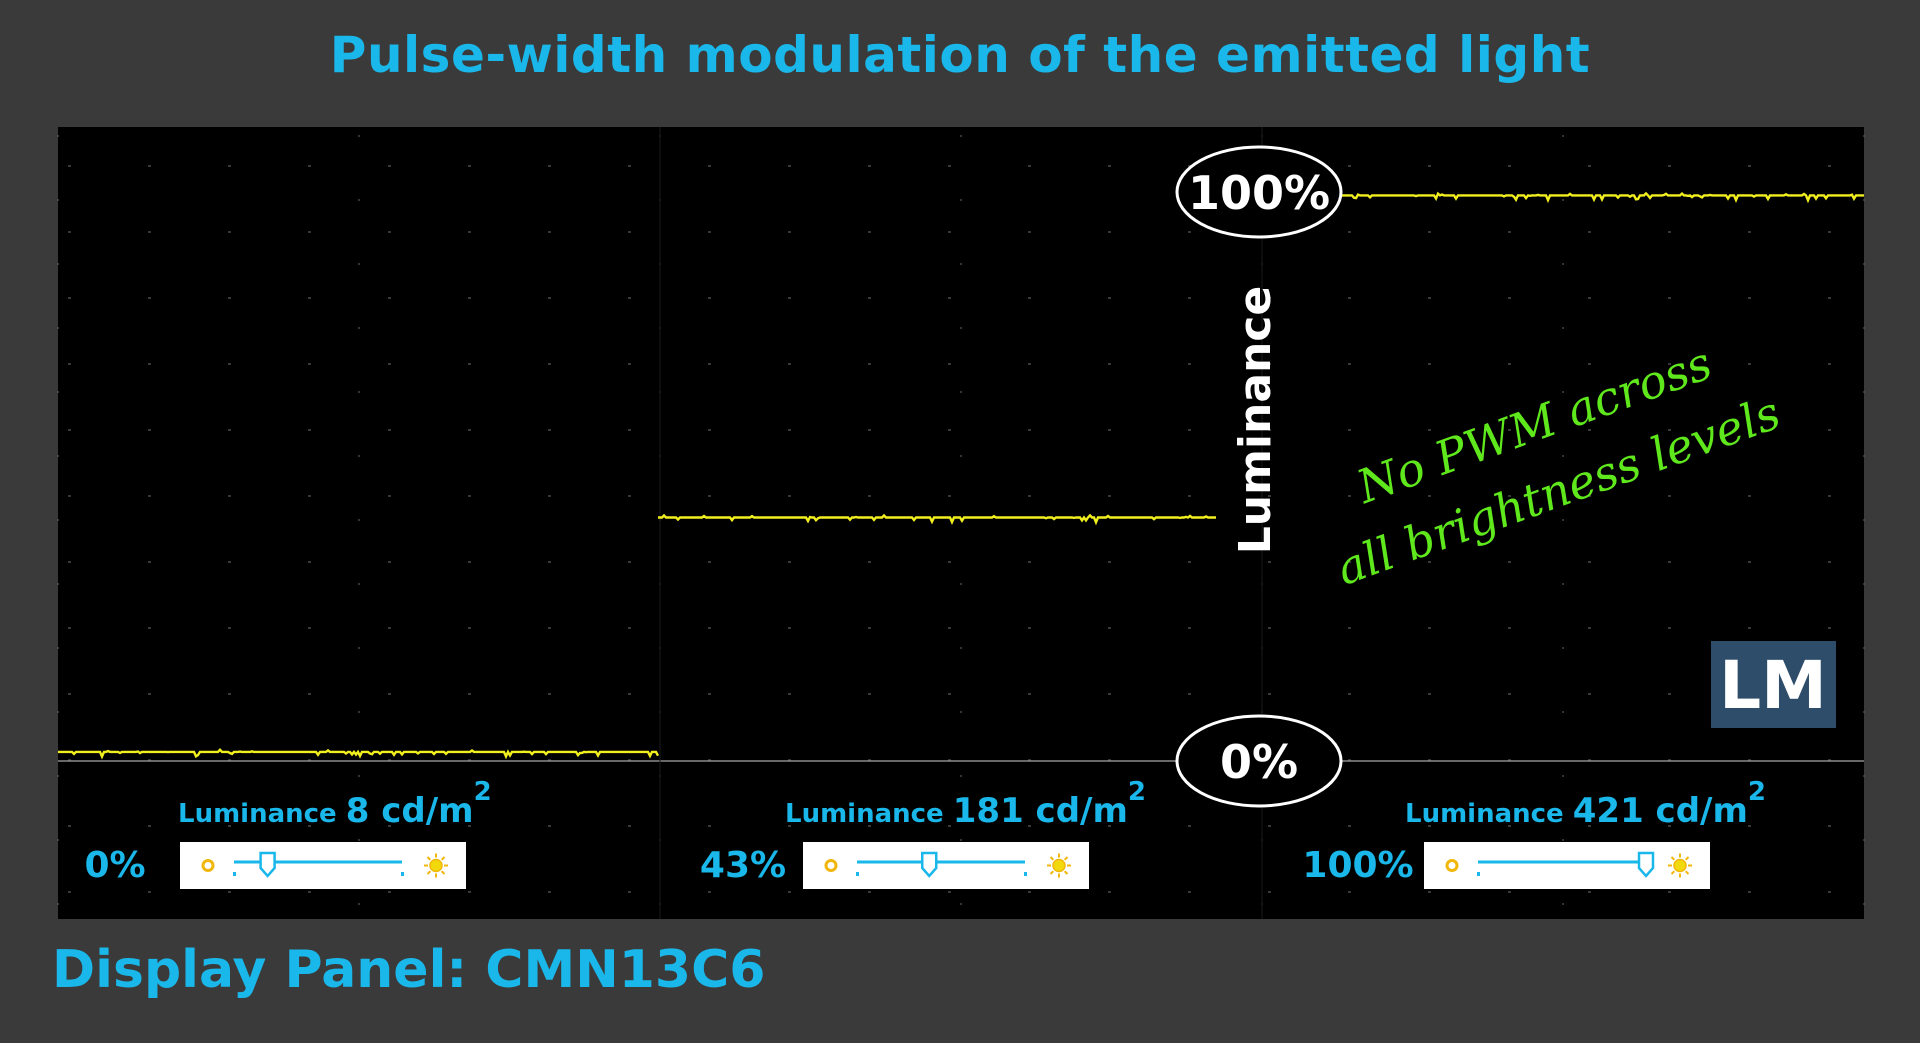  I want to click on marker-label: 100%, so click(1259, 193).